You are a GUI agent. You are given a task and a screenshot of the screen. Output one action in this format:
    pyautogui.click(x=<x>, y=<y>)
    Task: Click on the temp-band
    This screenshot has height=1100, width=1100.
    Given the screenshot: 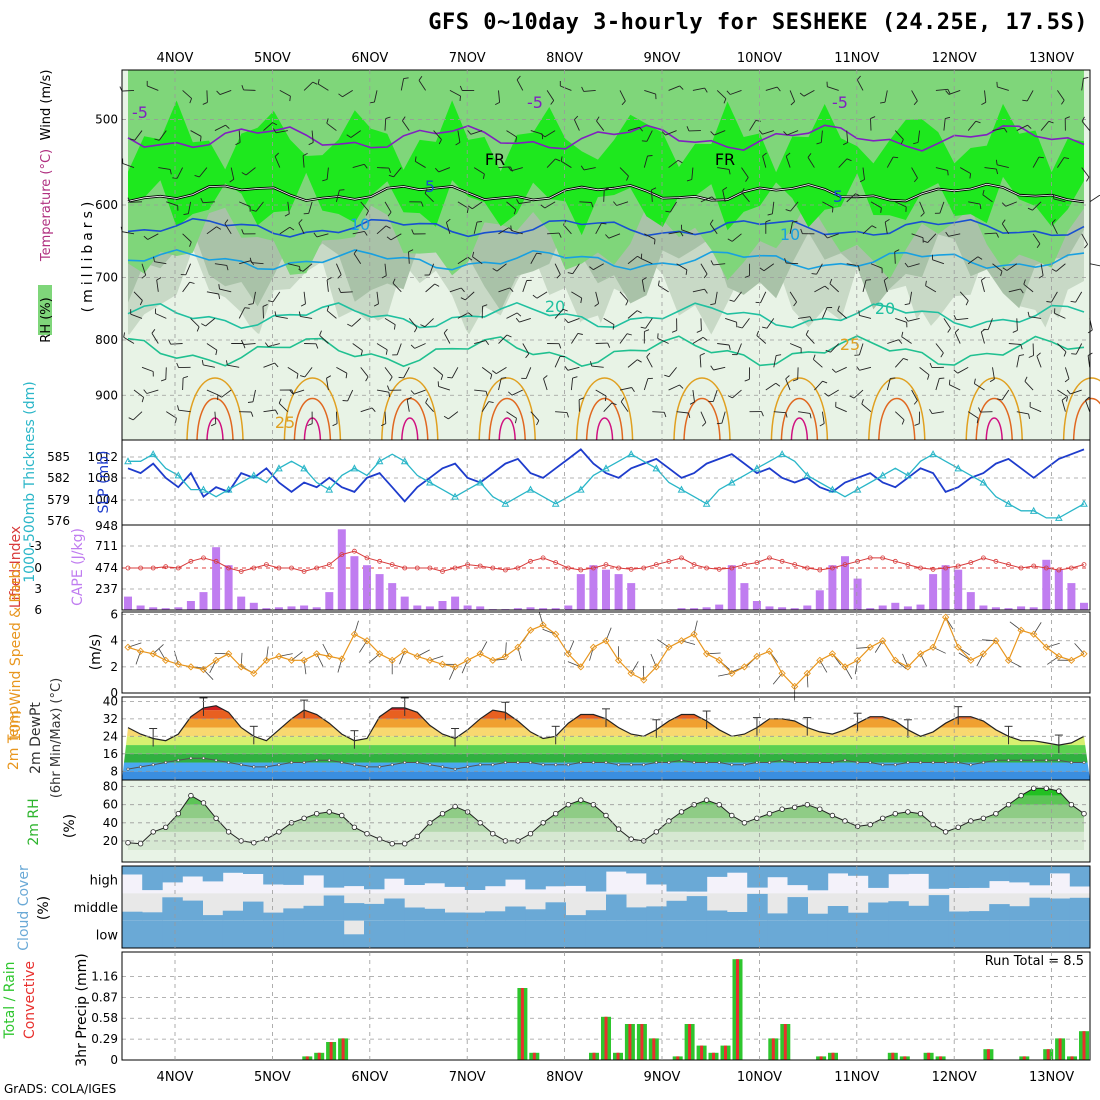 What is the action you would take?
    pyautogui.click(x=606, y=775)
    